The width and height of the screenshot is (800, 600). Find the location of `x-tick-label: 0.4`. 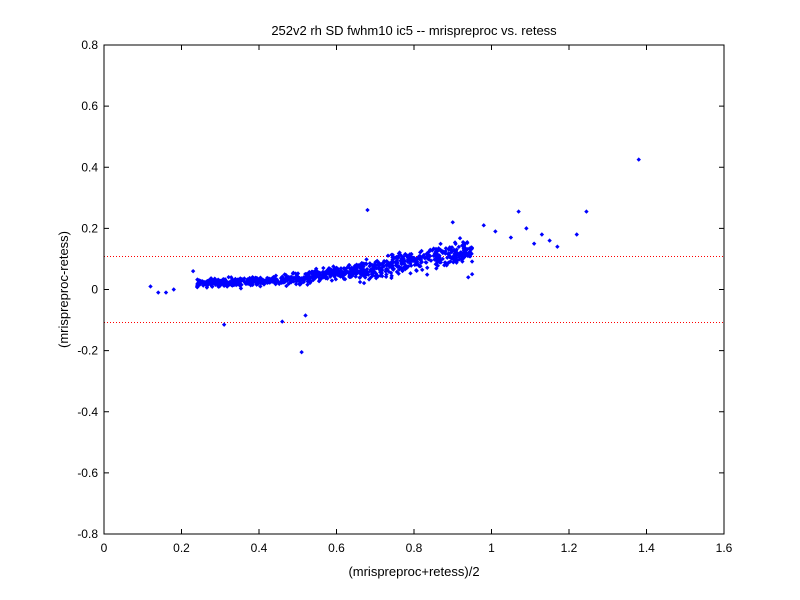

x-tick-label: 0.4 is located at coordinates (259, 548).